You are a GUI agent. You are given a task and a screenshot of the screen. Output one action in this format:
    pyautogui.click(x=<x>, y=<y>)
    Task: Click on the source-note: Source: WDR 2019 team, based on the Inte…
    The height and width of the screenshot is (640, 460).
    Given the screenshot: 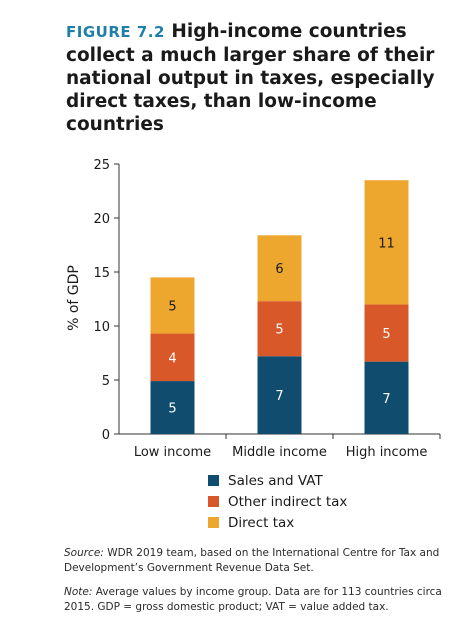 What is the action you would take?
    pyautogui.click(x=257, y=561)
    